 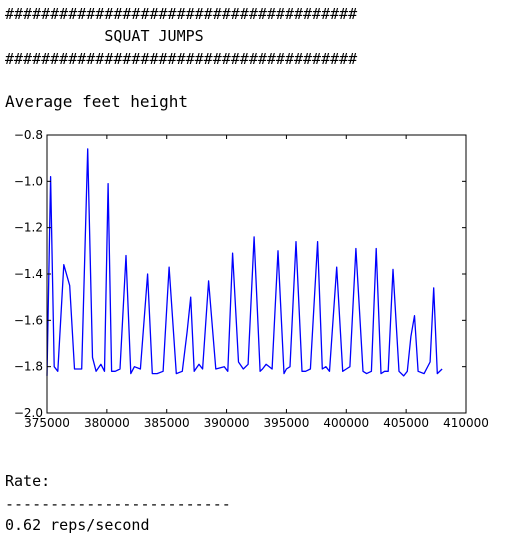 I want to click on x-tick-label: 375000, so click(x=47, y=423).